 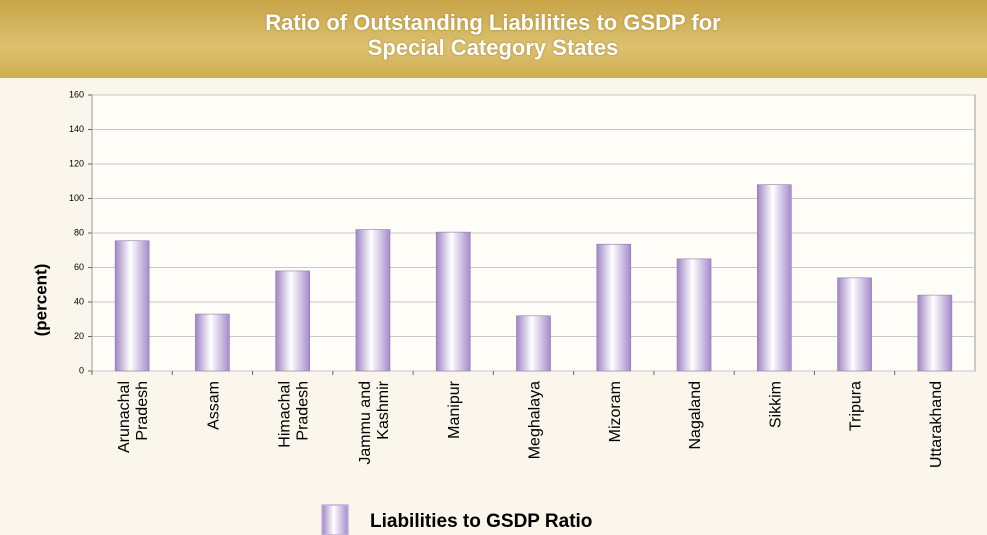 I want to click on y-tick-label: 60, so click(x=79, y=267).